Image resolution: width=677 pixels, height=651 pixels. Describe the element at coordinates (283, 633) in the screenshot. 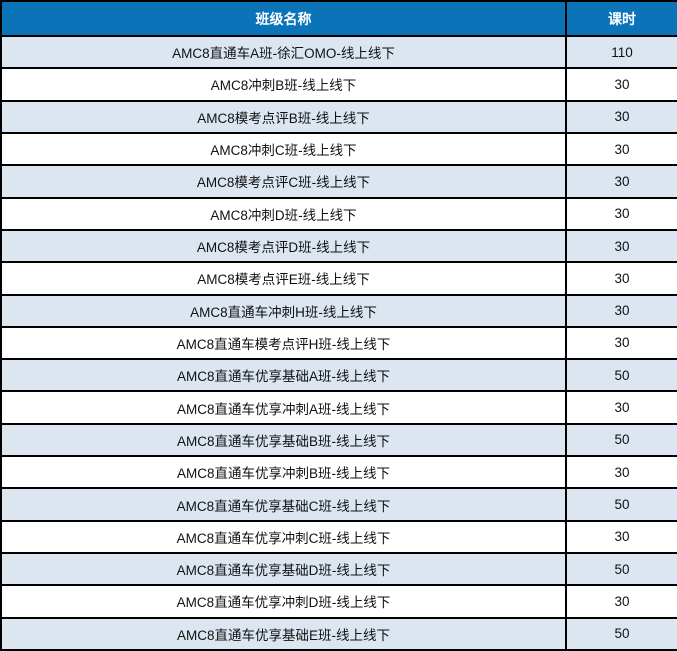

I see `class-name-cell: AMC8直通车优享基础E班-线上线下` at that location.